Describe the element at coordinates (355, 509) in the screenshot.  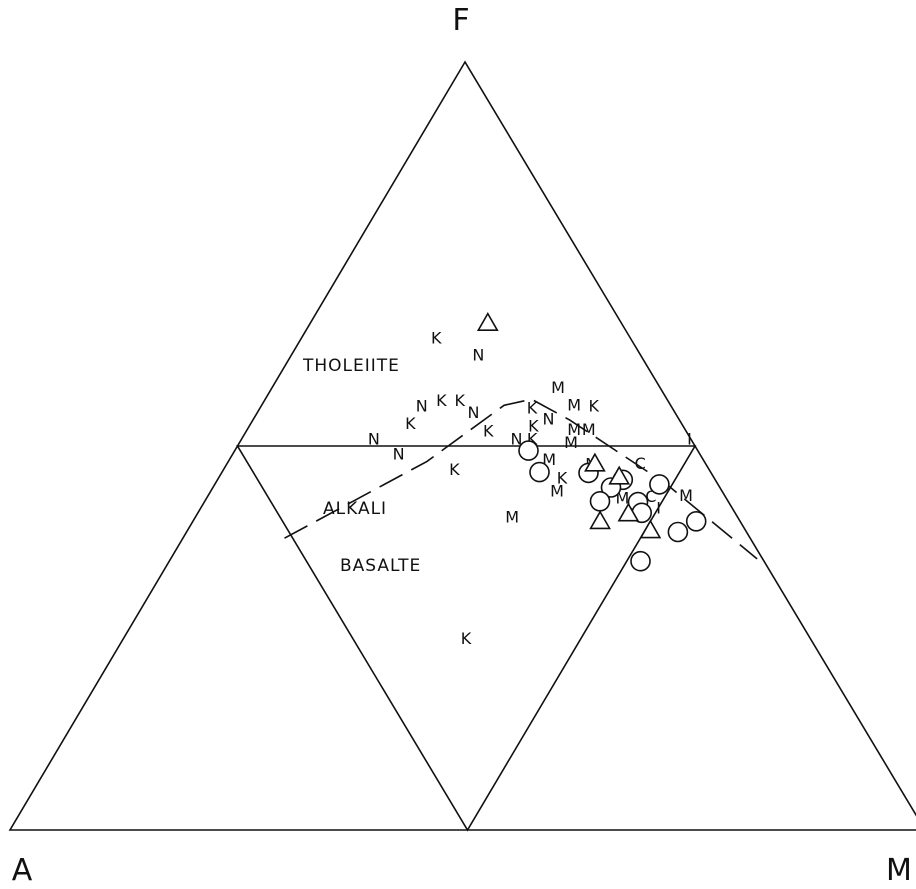
I see `region-label-alkali: ALKALI` at that location.